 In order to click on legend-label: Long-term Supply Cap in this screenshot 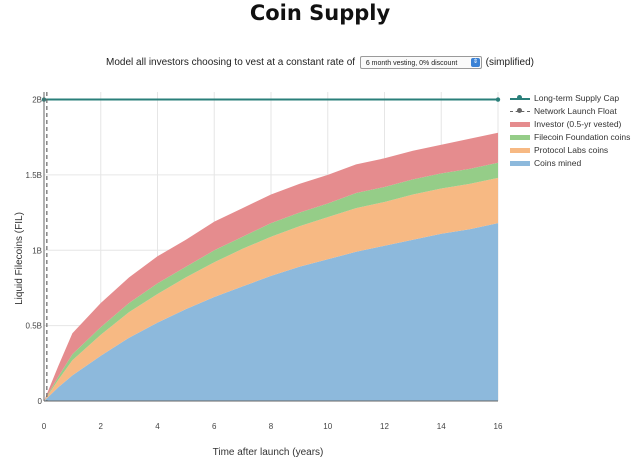, I will do `click(577, 98)`.